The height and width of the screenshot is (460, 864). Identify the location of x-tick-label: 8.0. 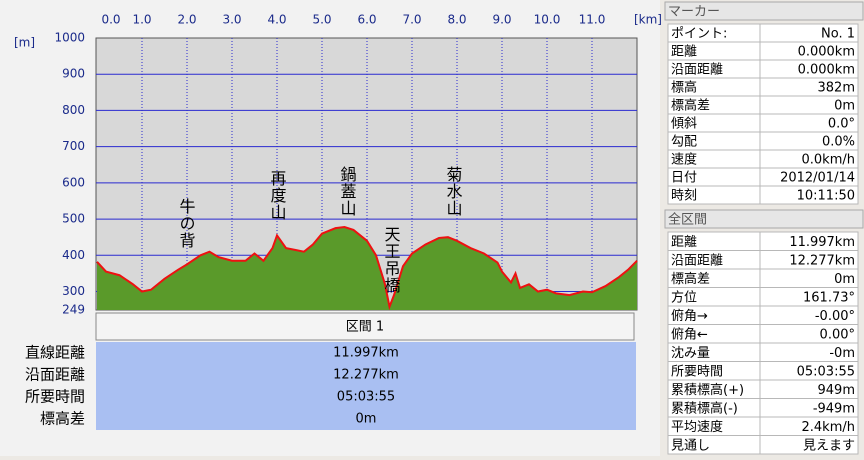
(456, 20).